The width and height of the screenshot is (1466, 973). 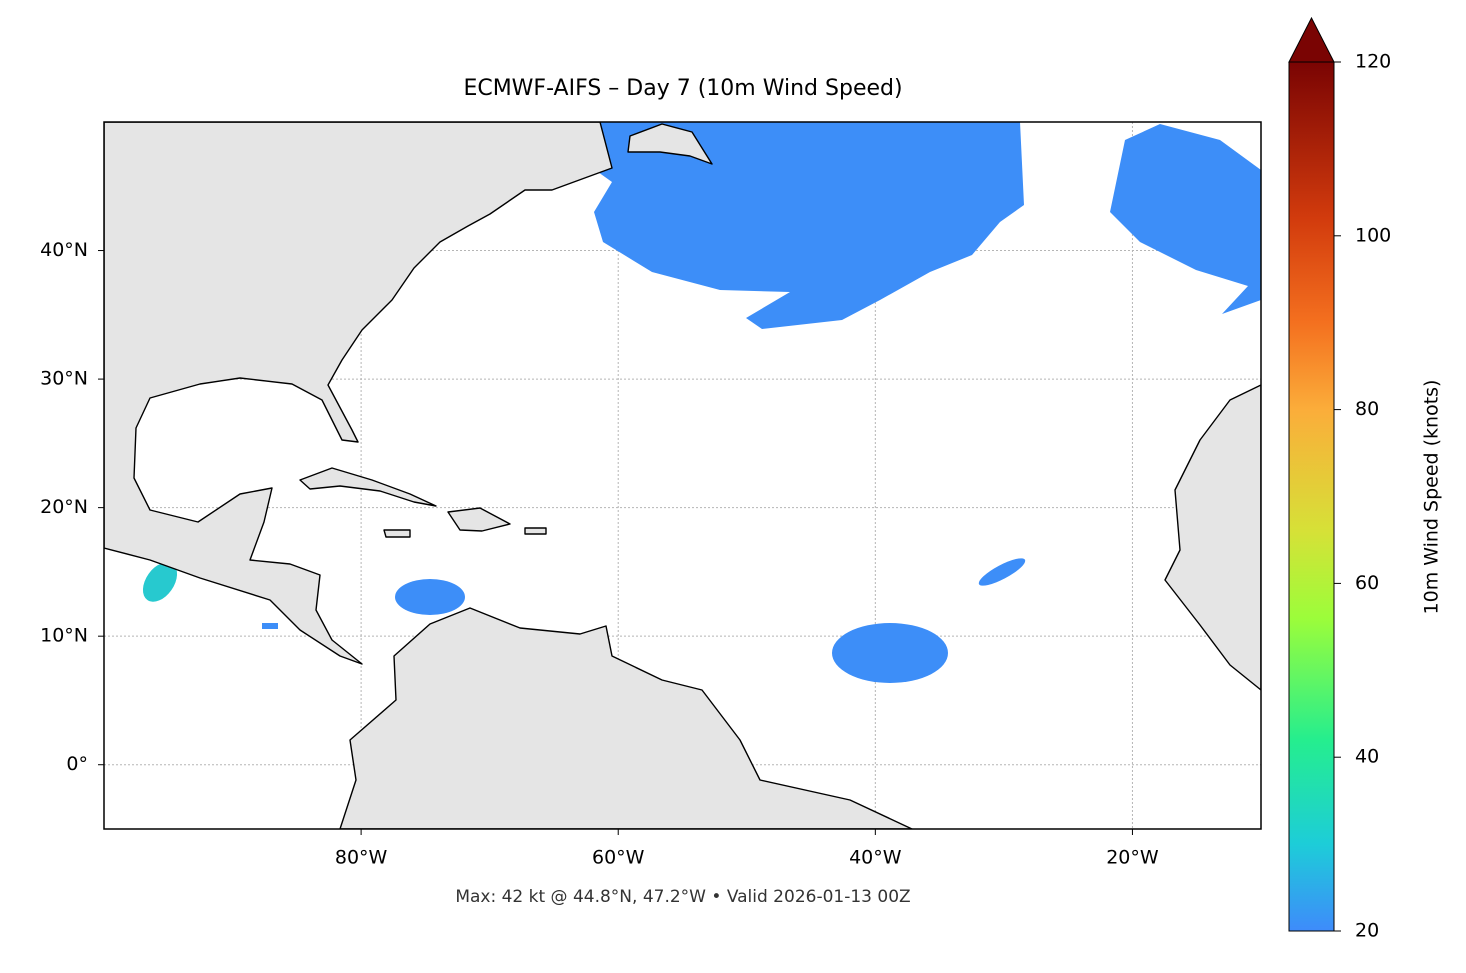 I want to click on lat-tick-label: 20°N, so click(x=64, y=507).